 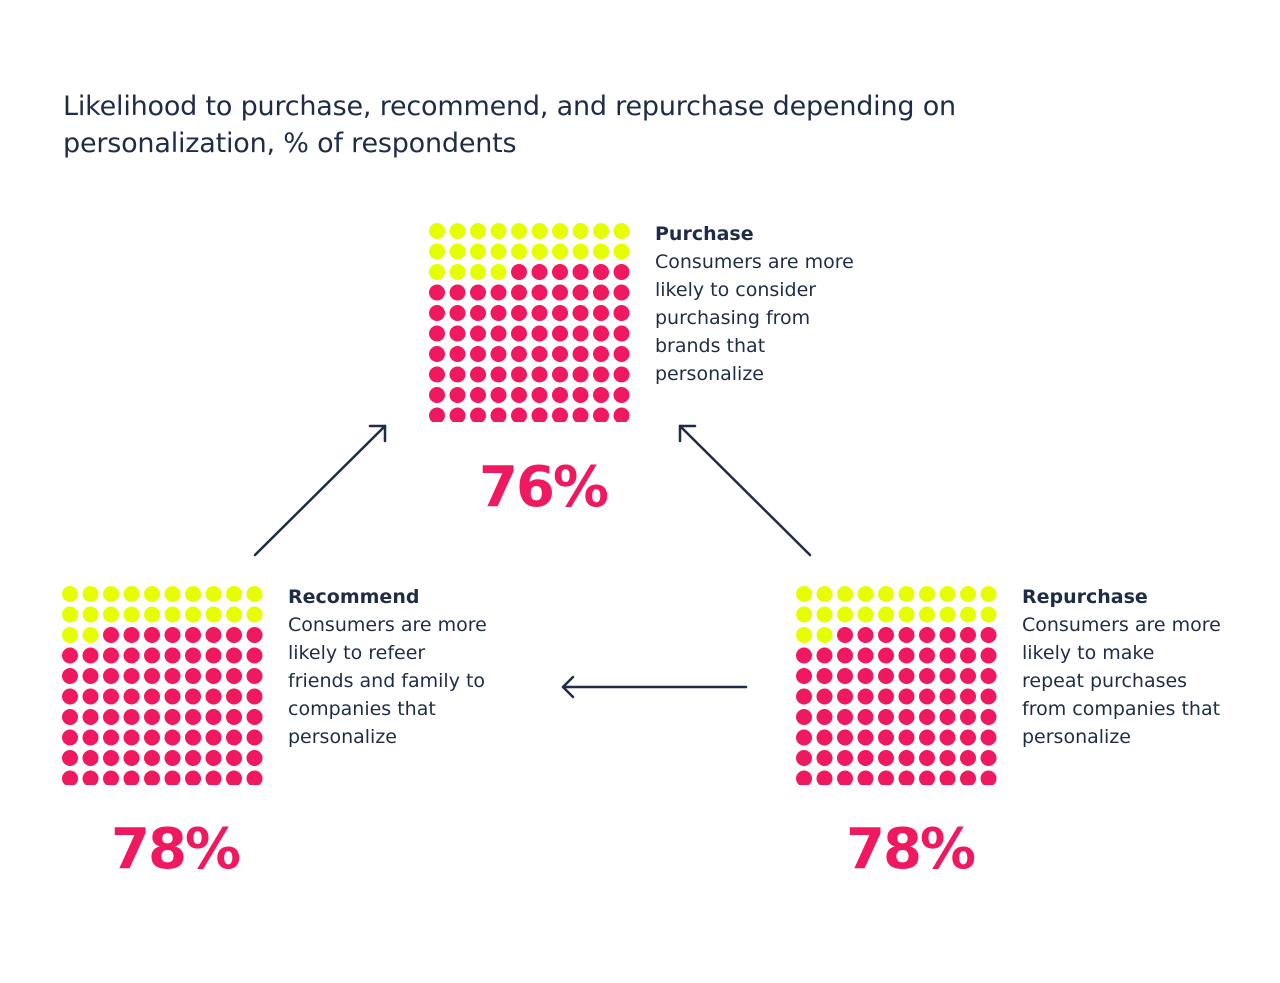 I want to click on value-purchase: 76%, so click(x=544, y=487).